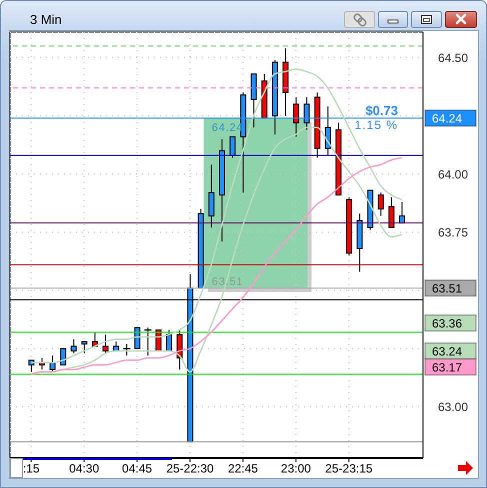 Image resolution: width=487 pixels, height=488 pixels. Describe the element at coordinates (453, 232) in the screenshot. I see `y-tick-label: 63.75` at that location.